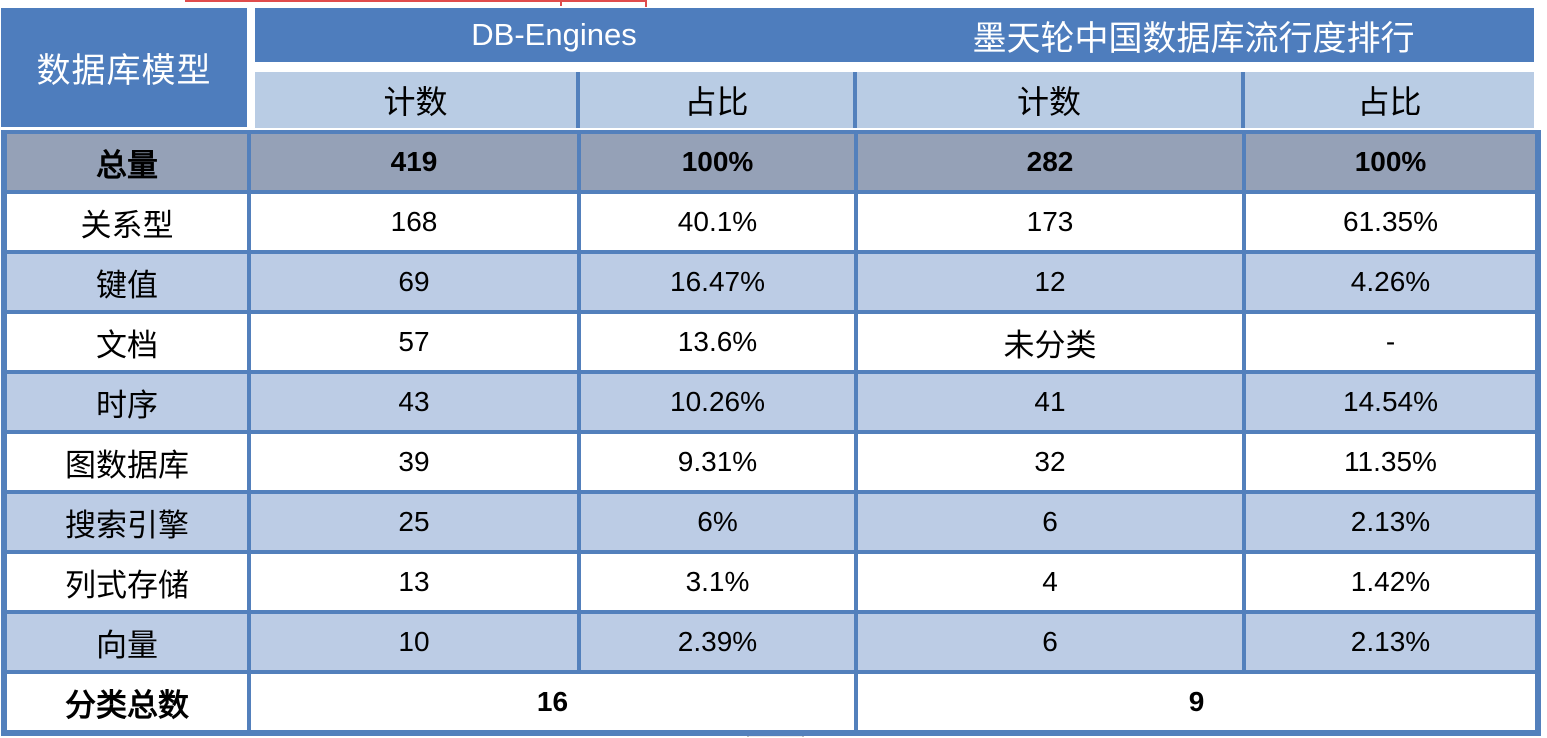  I want to click on group-header-motianlun: 墨天轮中国数据库流行度排行, so click(1193, 35).